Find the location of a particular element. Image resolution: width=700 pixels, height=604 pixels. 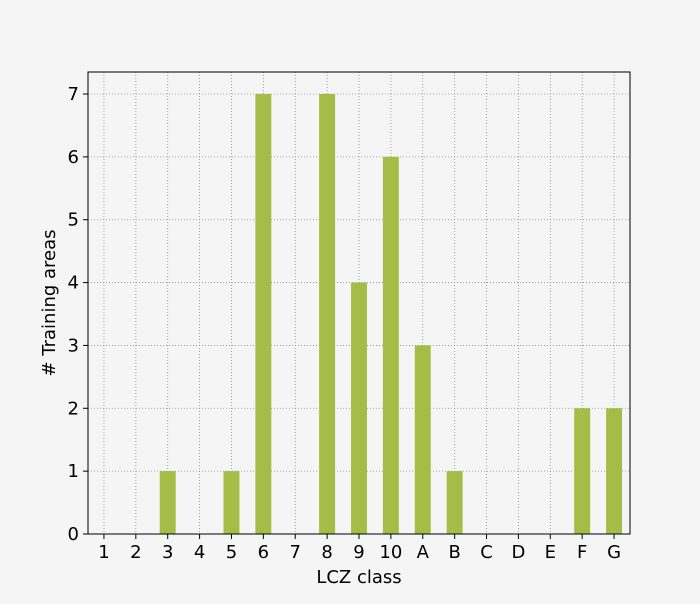

y-tick-label: 0 is located at coordinates (73, 534).